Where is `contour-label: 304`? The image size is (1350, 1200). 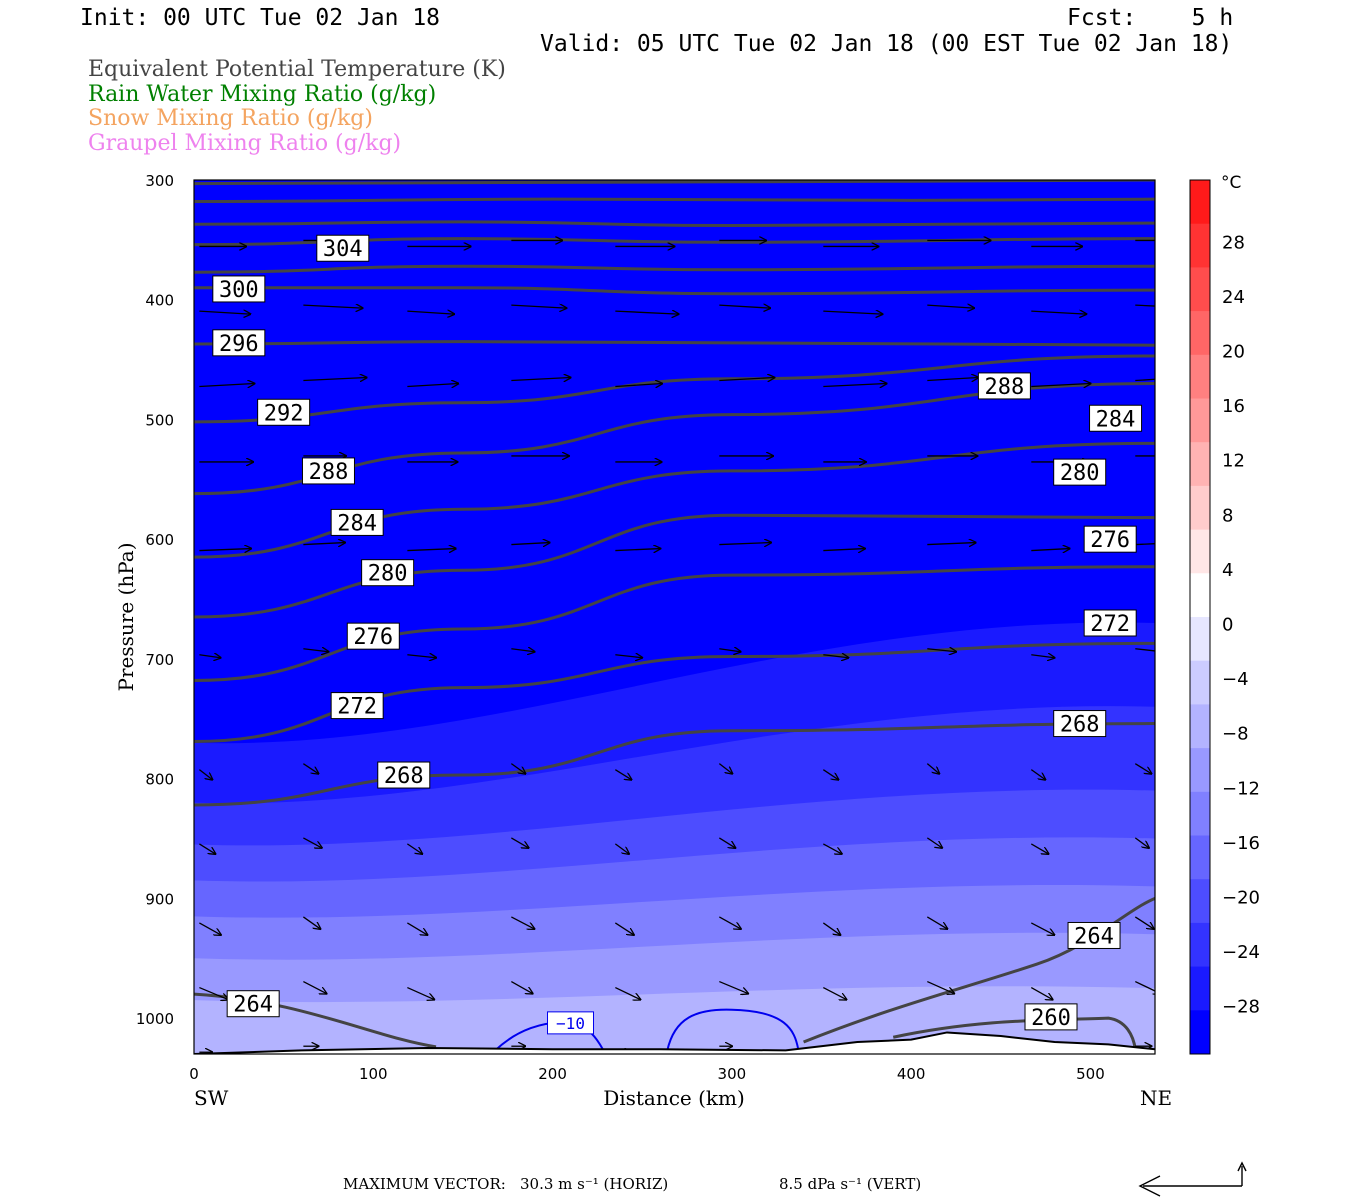
contour-label: 304 is located at coordinates (343, 249).